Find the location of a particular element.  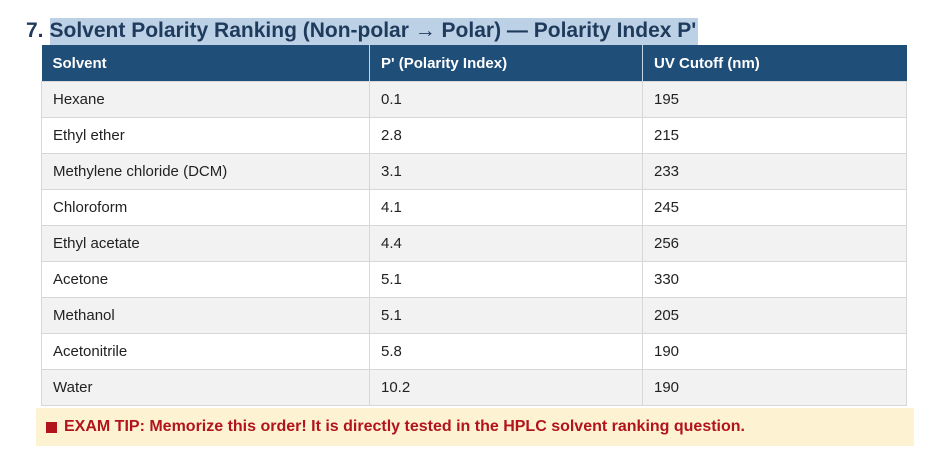

polarity-index-cell: 3.1 is located at coordinates (506, 171).